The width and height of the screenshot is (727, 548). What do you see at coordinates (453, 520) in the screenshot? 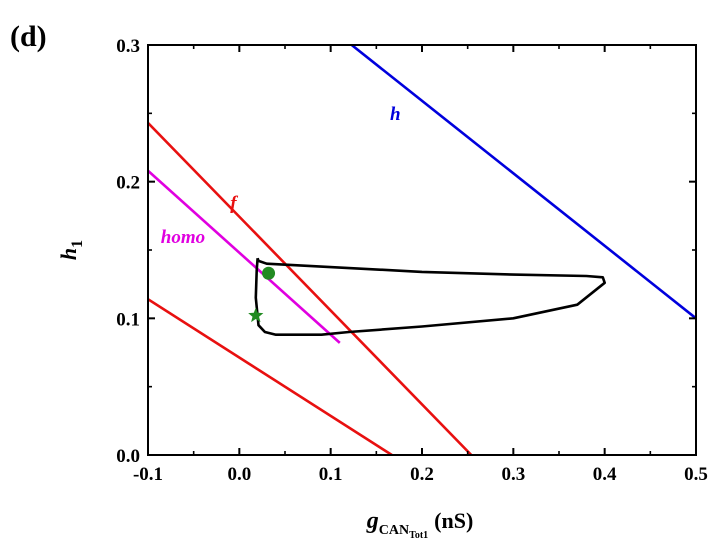
I see `x-axis-title-unit: (nS)` at bounding box center [453, 520].